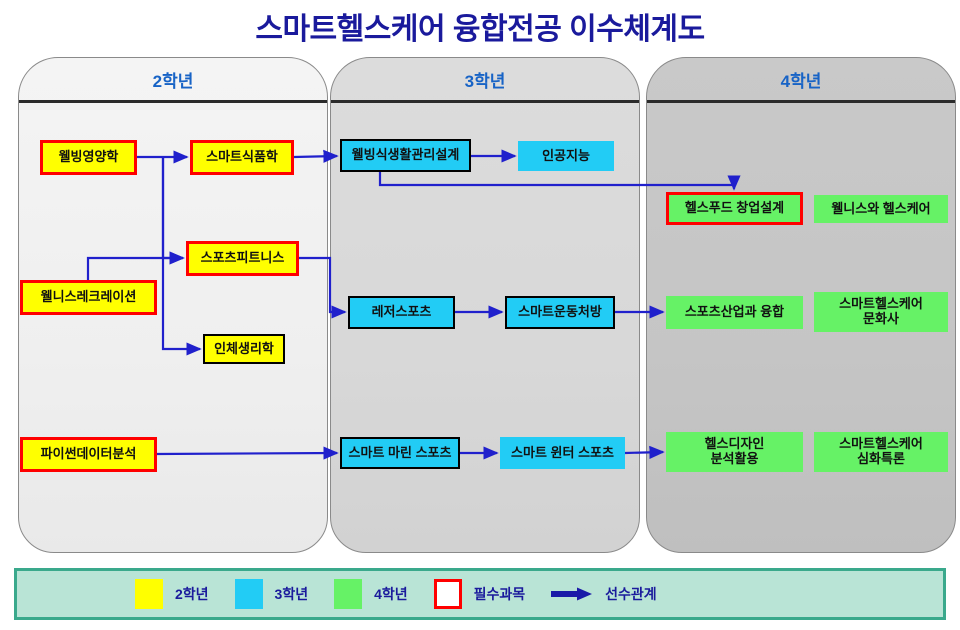 The image size is (960, 630). I want to click on lane-year3-header: 3학년, so click(485, 80).